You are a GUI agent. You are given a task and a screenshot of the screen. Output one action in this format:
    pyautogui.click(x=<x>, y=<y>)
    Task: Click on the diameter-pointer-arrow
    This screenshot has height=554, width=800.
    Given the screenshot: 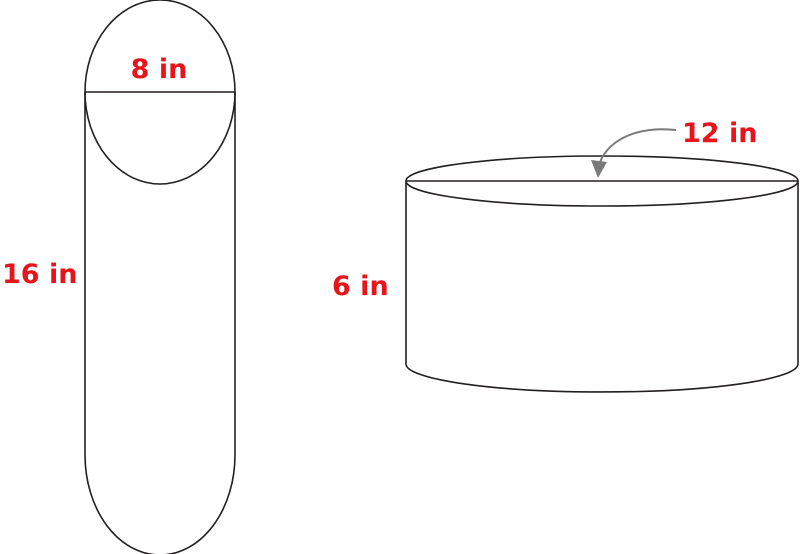 What is the action you would take?
    pyautogui.click(x=634, y=153)
    